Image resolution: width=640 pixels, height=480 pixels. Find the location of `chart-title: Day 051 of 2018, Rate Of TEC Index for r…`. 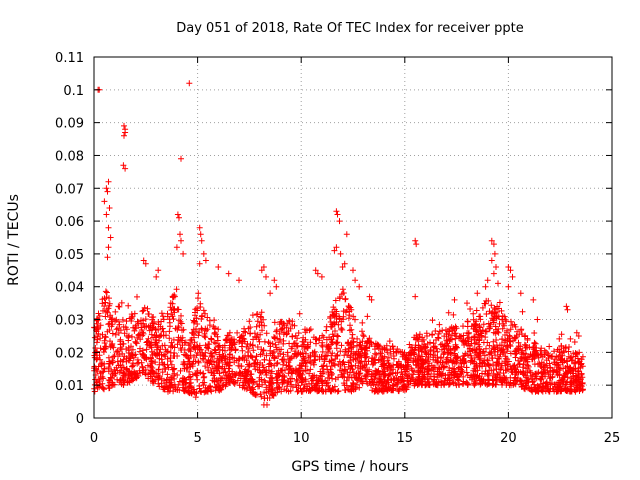

chart-title: Day 051 of 2018, Rate Of TEC Index for r… is located at coordinates (350, 28).